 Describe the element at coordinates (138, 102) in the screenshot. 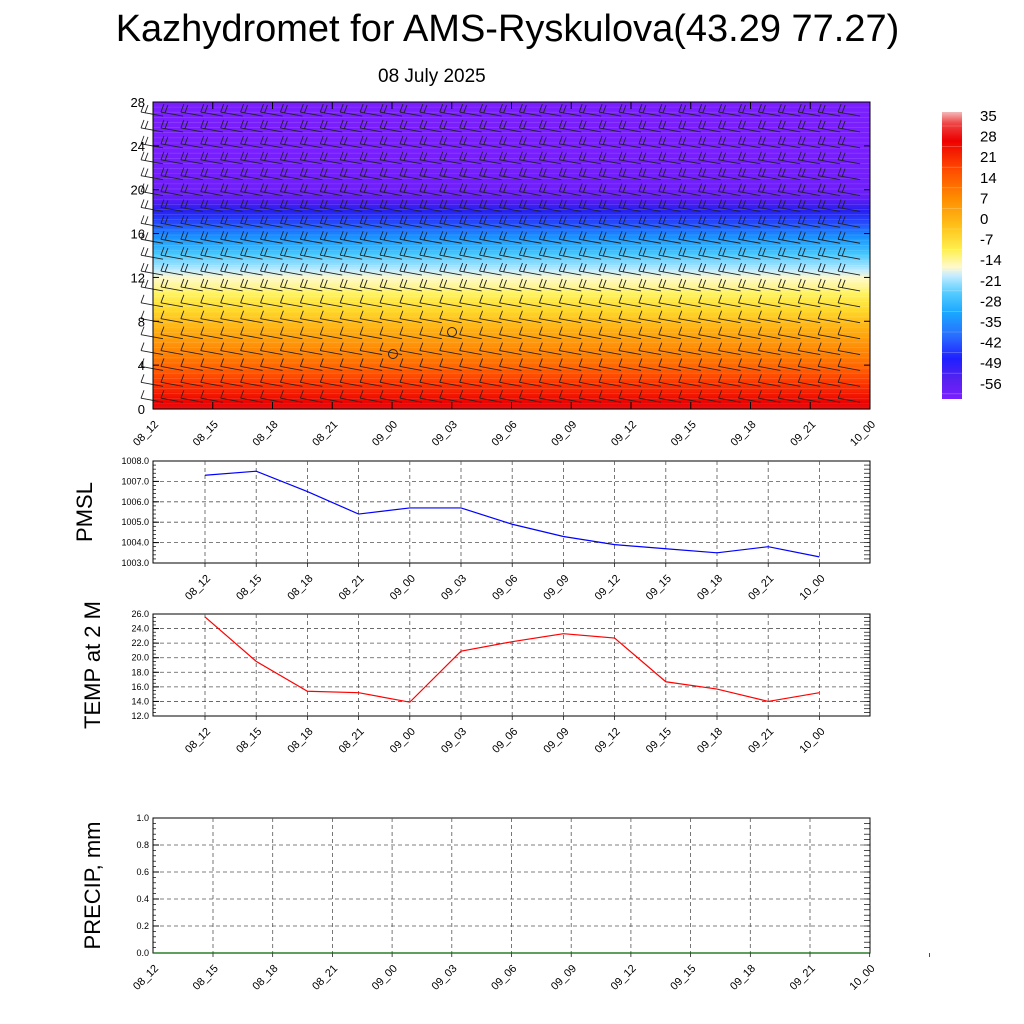

I see `y-tick-label: 28` at that location.